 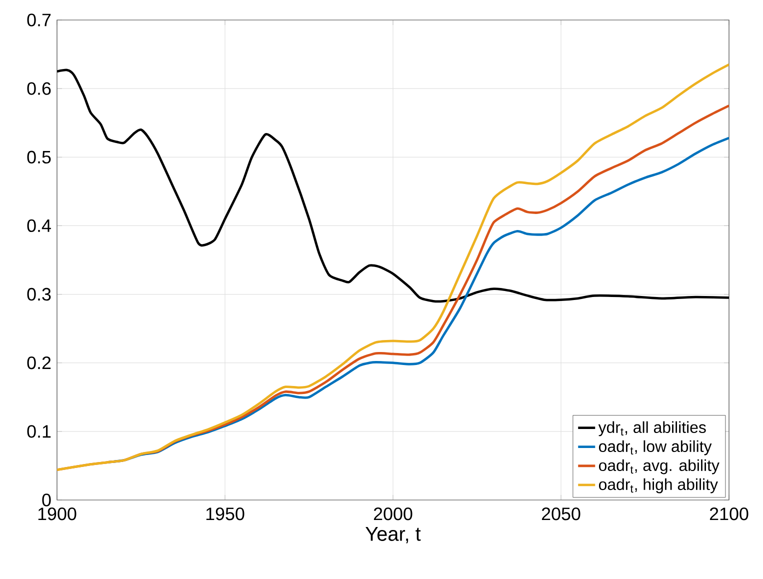 What do you see at coordinates (39, 294) in the screenshot?
I see `y-tick-label: 0.3` at bounding box center [39, 294].